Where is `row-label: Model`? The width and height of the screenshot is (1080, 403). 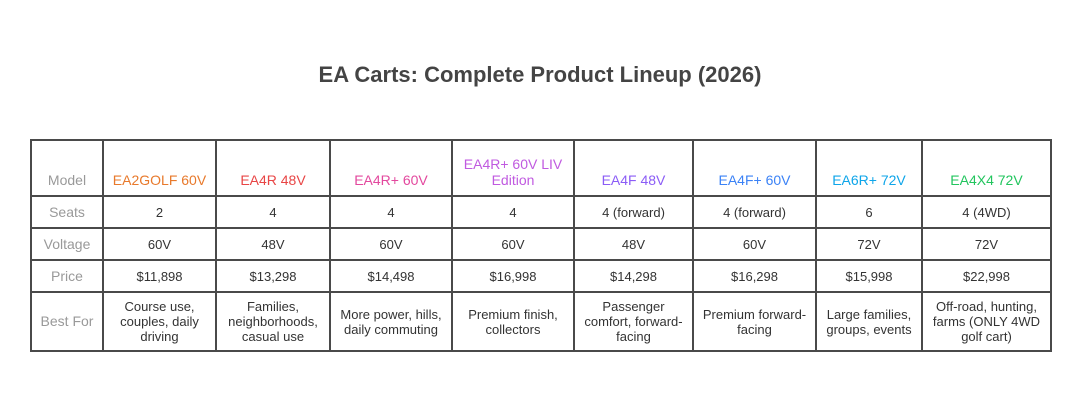
row-label: Model is located at coordinates (67, 168).